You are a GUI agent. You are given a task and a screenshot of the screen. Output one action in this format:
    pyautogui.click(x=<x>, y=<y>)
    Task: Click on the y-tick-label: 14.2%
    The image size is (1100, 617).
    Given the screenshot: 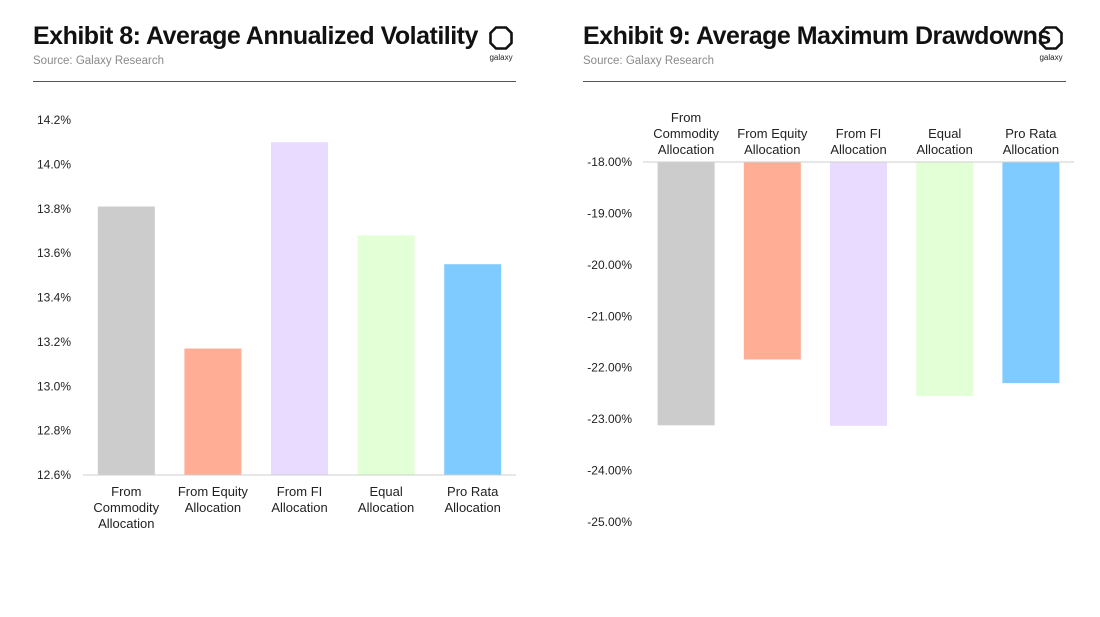 What is the action you would take?
    pyautogui.click(x=54, y=120)
    